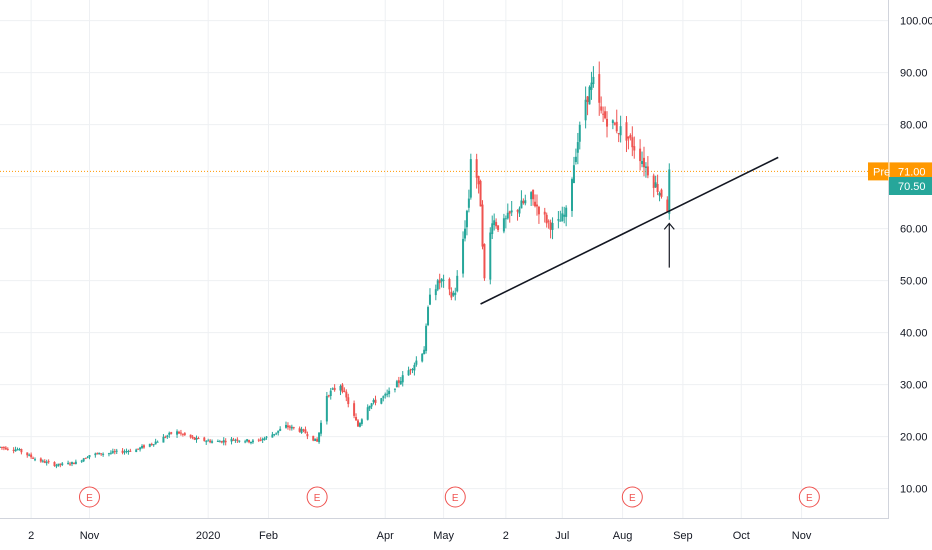  What do you see at coordinates (629, 230) in the screenshot?
I see `trendline` at bounding box center [629, 230].